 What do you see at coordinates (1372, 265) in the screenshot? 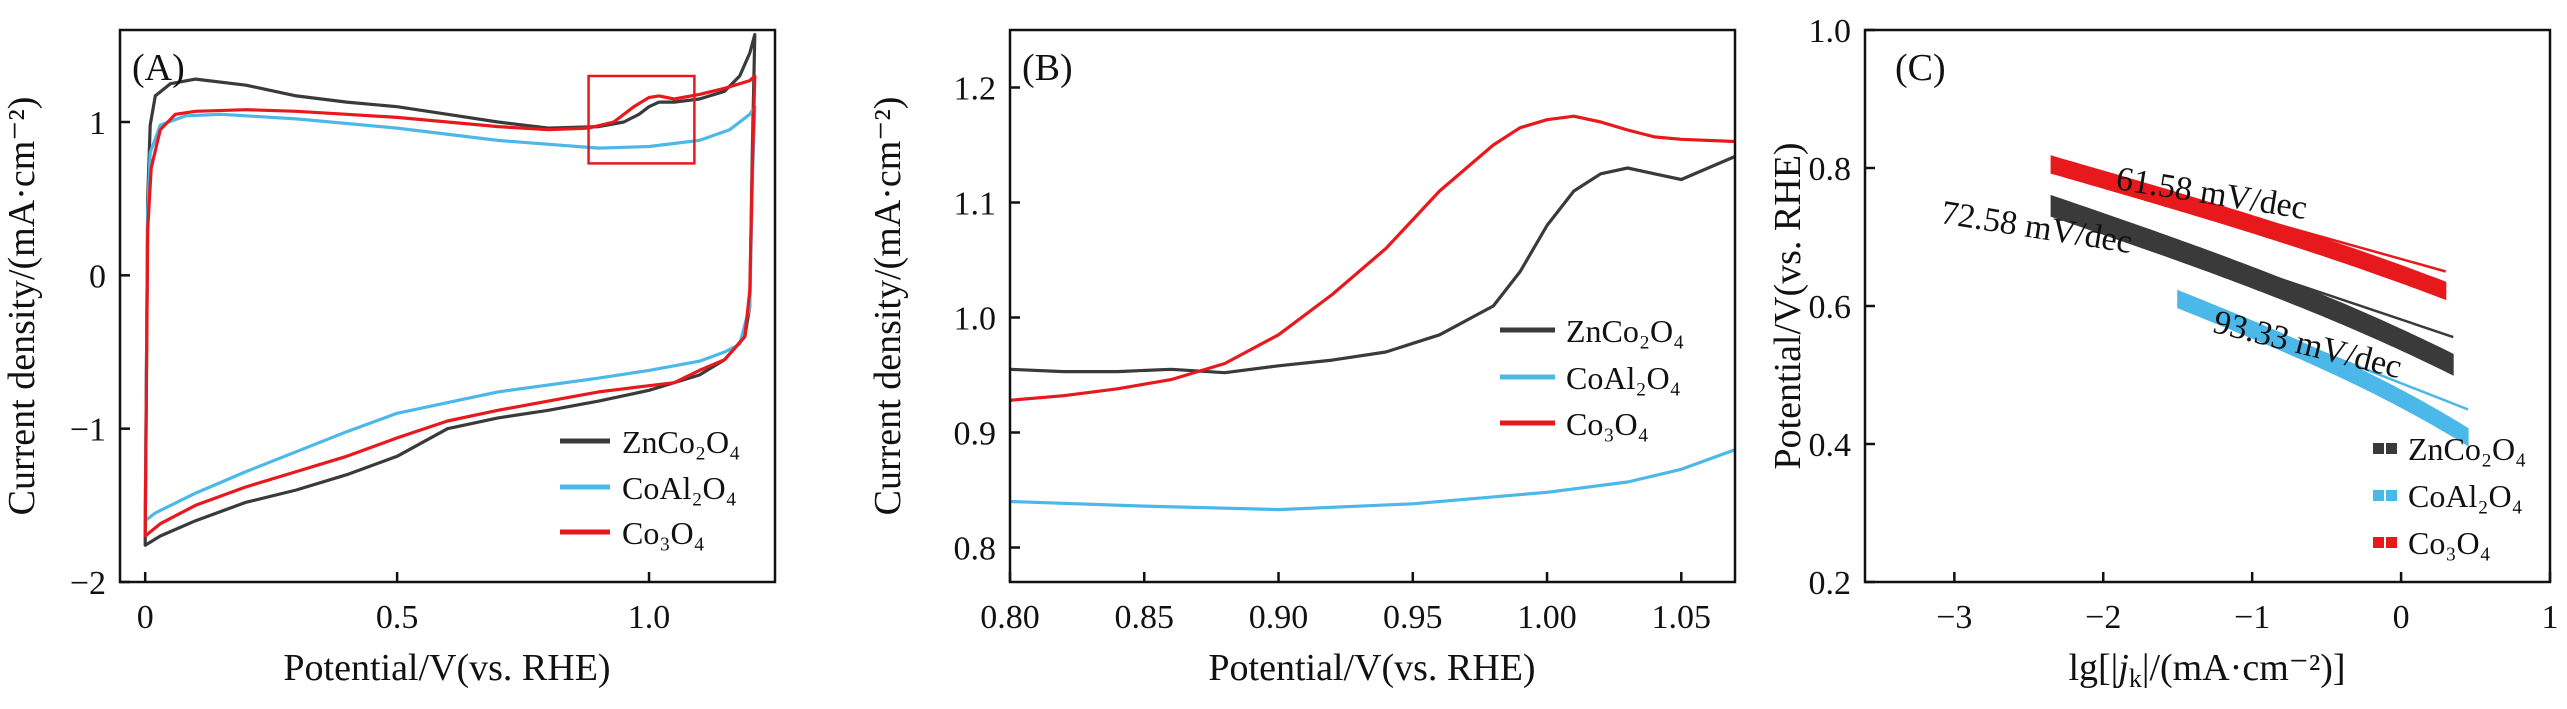
I see `zoom-curve-znco2o4` at bounding box center [1372, 265].